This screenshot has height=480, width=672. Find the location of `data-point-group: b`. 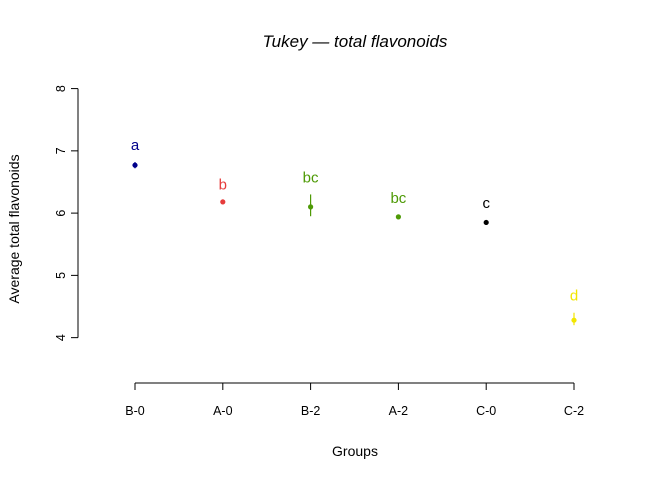

data-point-group: b is located at coordinates (223, 190).